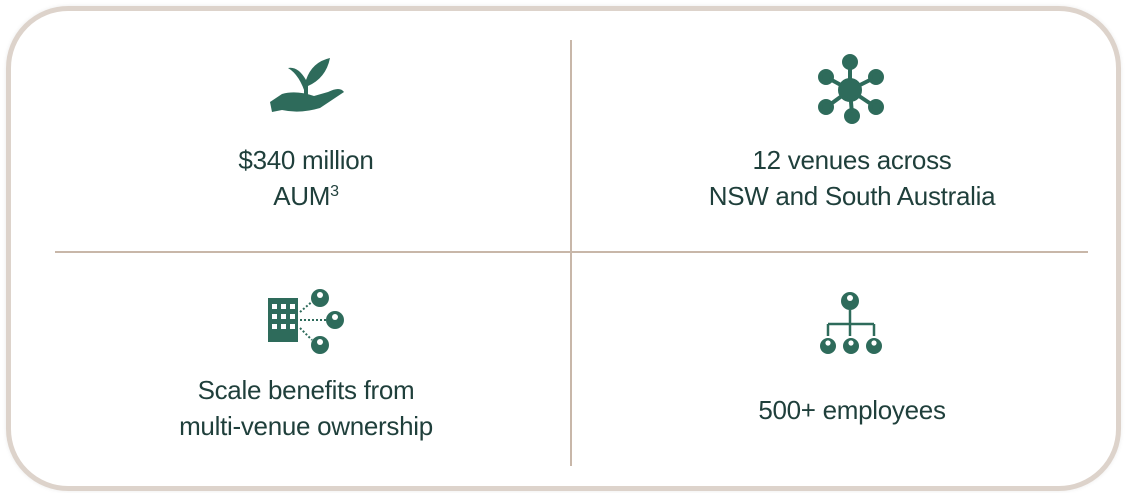  Describe the element at coordinates (306, 426) in the screenshot. I see `stat-line: multi-venue ownership` at that location.